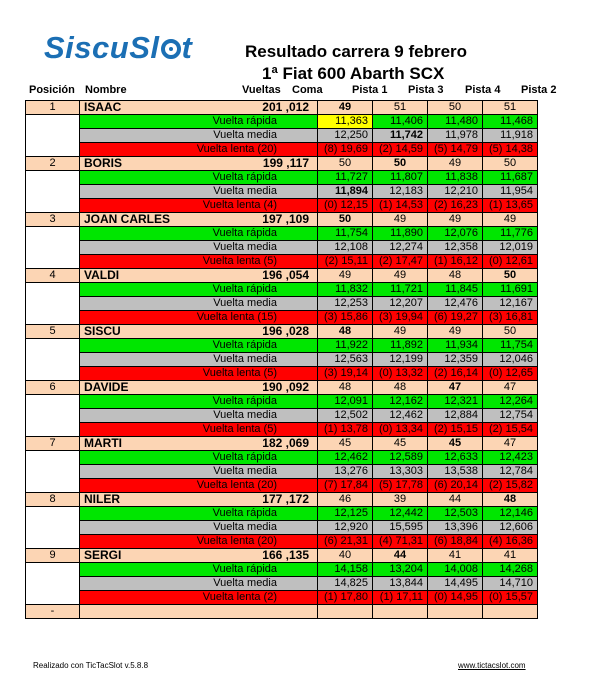 Image resolution: width=603 pixels, height=685 pixels. Describe the element at coordinates (198, 555) in the screenshot. I see `racer-name-laps-cell: SERGI 166 ,135` at that location.